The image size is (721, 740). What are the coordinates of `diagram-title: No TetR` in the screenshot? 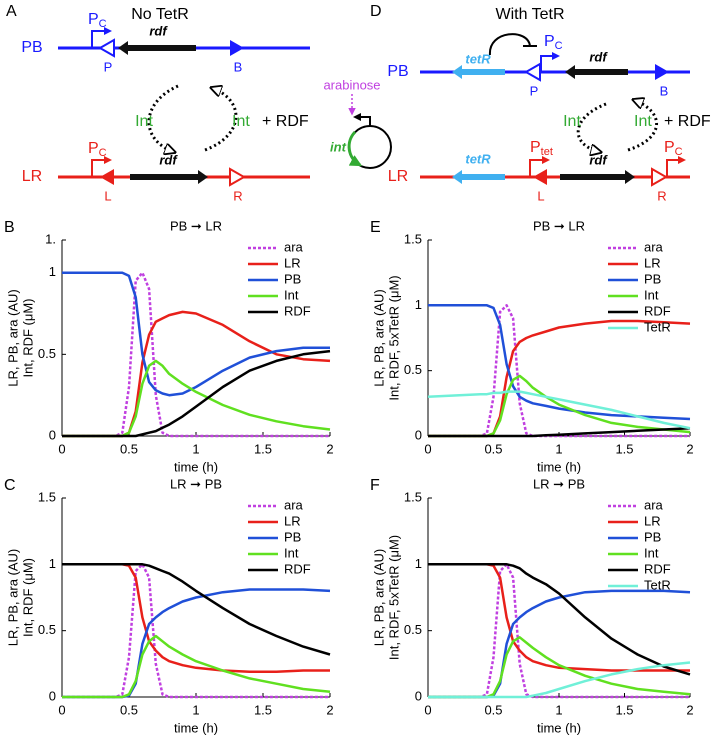 It's located at (160, 14).